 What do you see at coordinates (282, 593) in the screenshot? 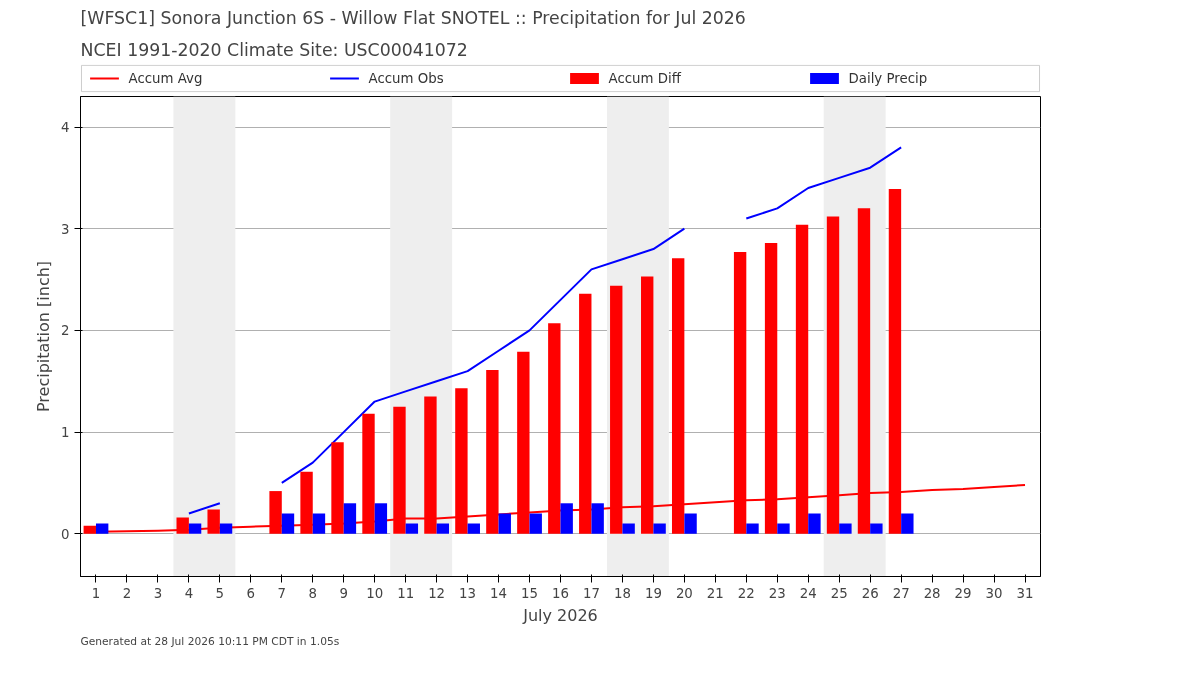
I see `x-tick-label: 7` at bounding box center [282, 593].